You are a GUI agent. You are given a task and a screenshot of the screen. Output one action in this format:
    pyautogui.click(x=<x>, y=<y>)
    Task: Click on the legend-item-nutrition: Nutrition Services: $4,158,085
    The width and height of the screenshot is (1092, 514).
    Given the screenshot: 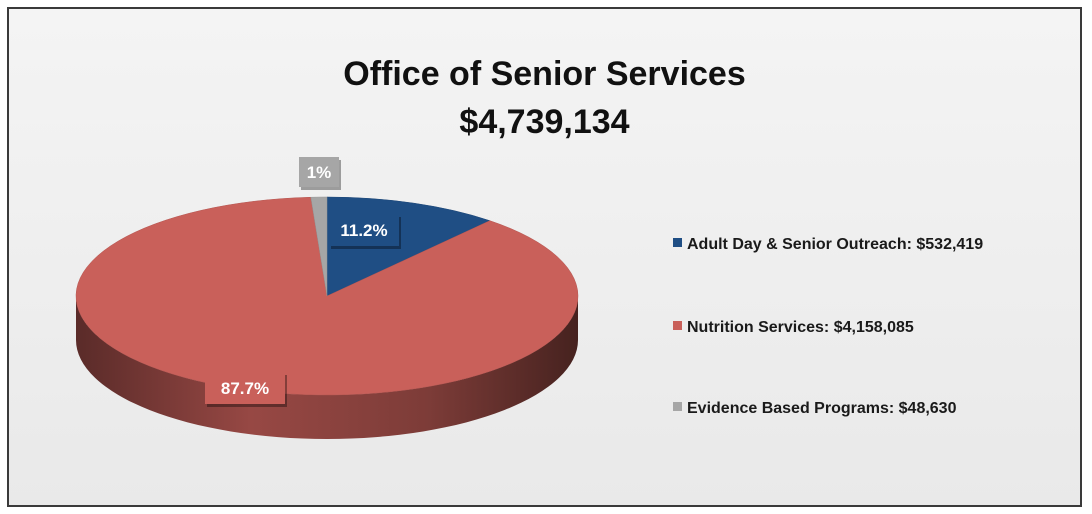 What is the action you would take?
    pyautogui.click(x=793, y=328)
    